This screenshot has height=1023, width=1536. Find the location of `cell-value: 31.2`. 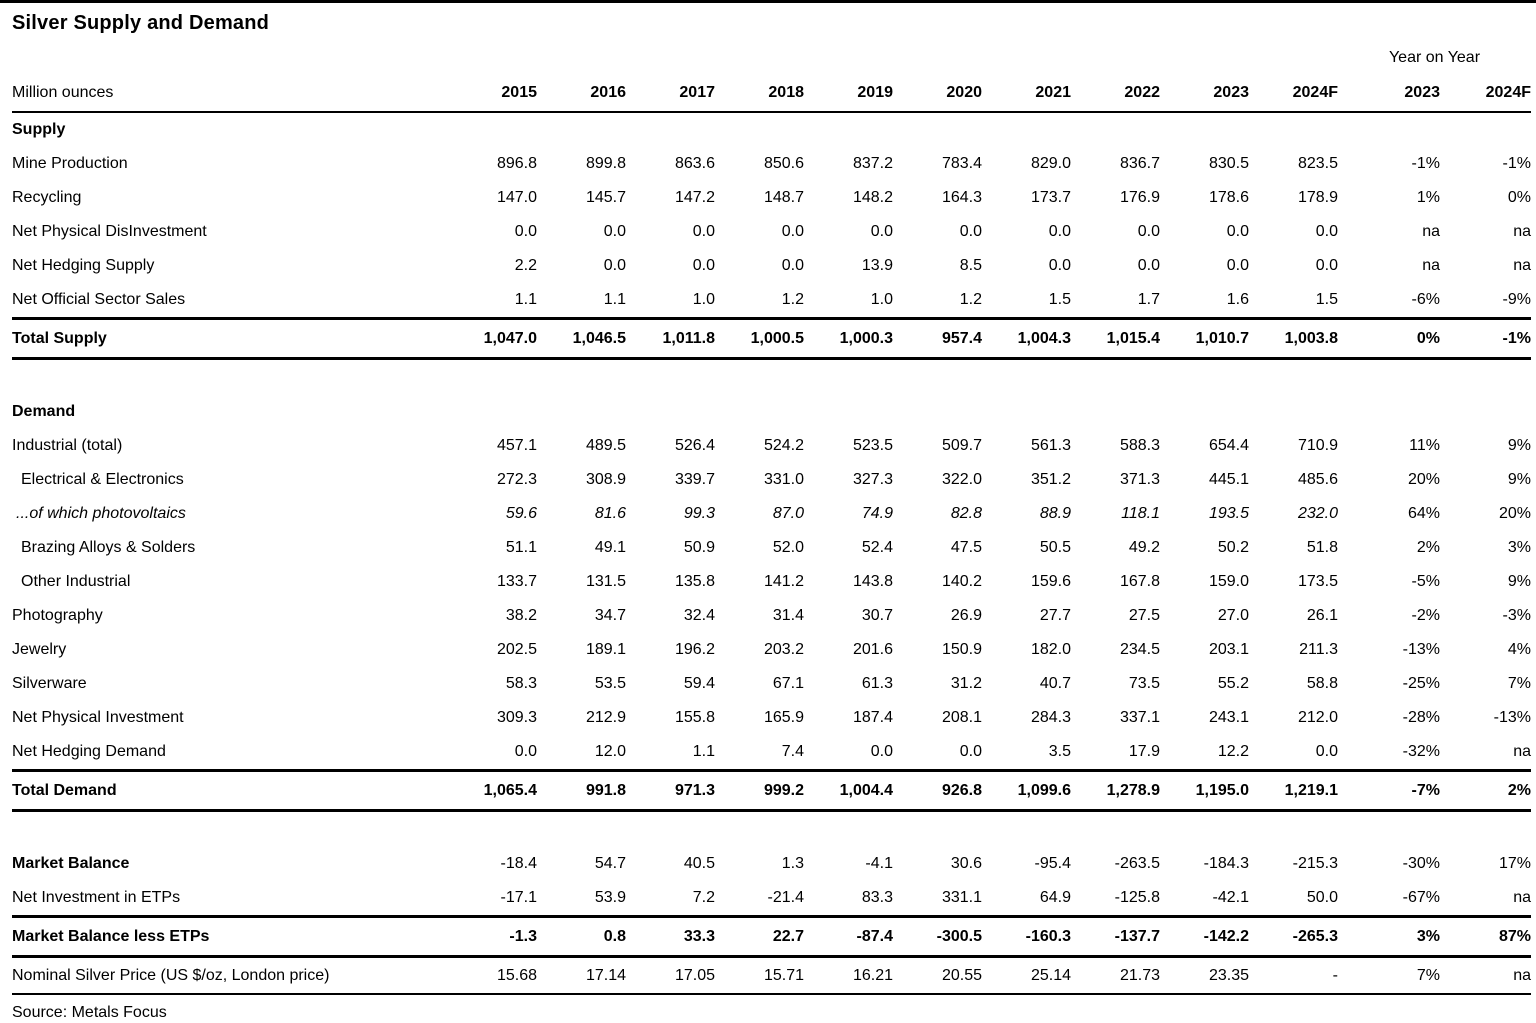

cell-value: 31.2 is located at coordinates (966, 683).